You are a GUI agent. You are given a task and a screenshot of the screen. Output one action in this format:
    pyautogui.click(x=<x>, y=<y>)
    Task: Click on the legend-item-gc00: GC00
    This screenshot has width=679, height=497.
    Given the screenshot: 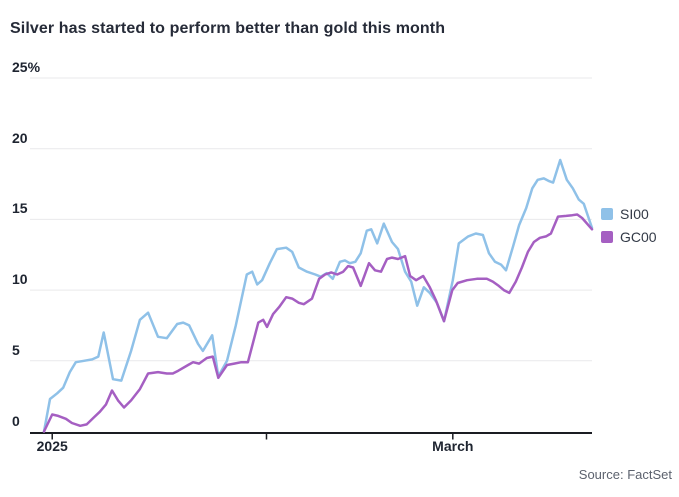 What is the action you would take?
    pyautogui.click(x=629, y=236)
    